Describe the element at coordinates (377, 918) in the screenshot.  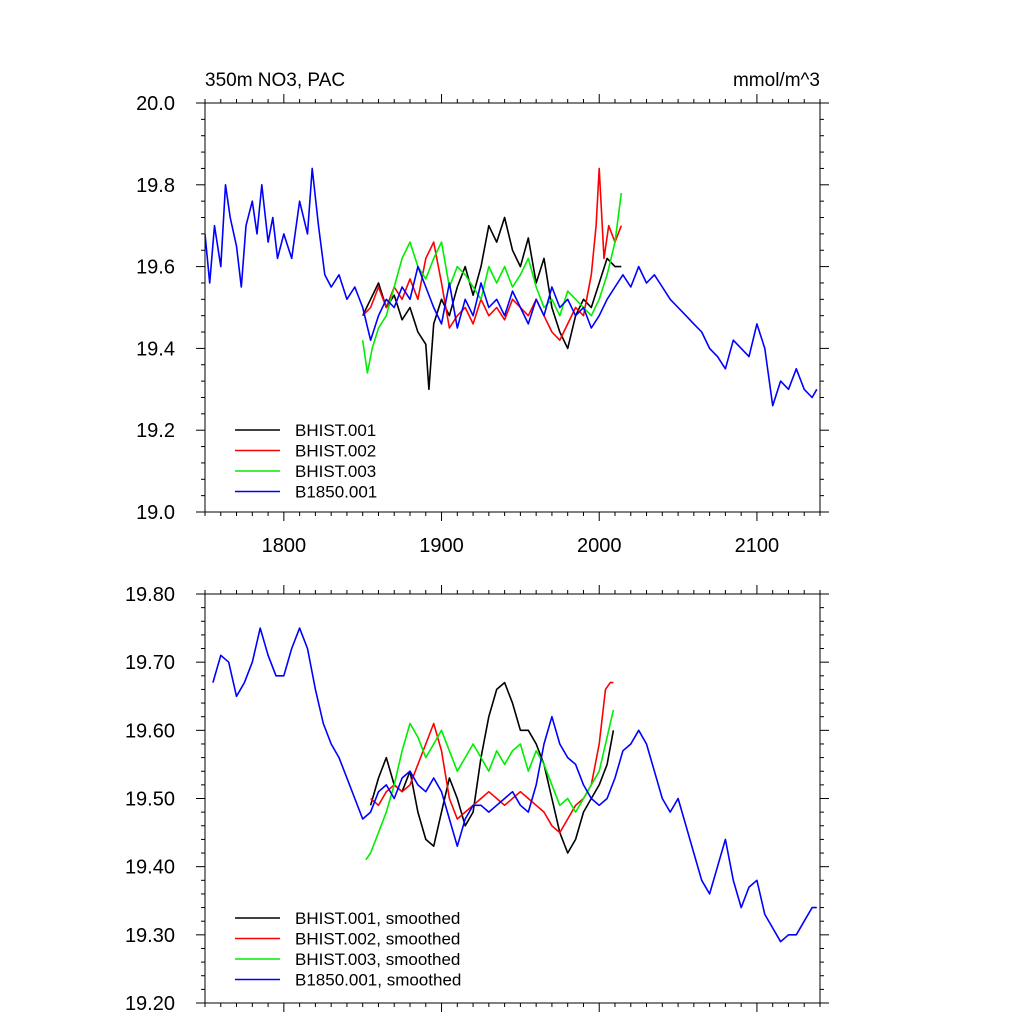
I see `legend-label: BHIST.001, smoothed` at that location.